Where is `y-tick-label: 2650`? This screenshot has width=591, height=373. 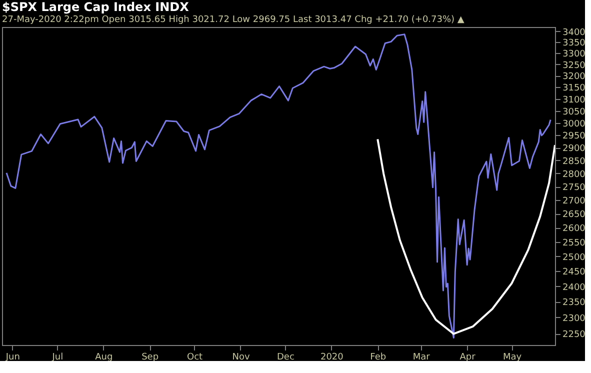 y-tick-label: 2650 is located at coordinates (574, 215).